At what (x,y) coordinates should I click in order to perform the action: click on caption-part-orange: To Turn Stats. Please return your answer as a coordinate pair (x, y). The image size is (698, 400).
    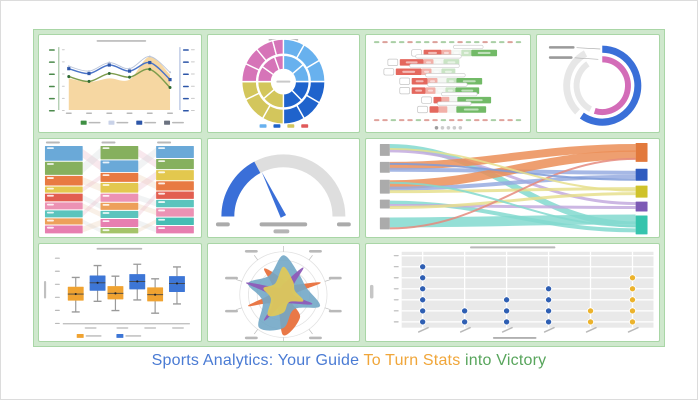
    Looking at the image, I should click on (414, 360).